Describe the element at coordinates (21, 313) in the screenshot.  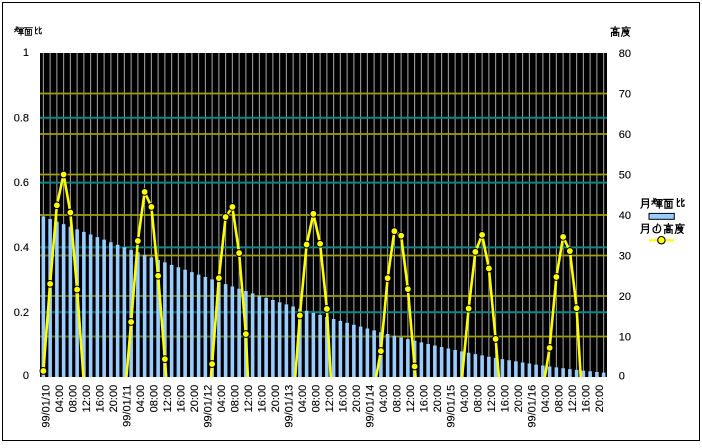
I see `svg-text: 0.2` at that location.